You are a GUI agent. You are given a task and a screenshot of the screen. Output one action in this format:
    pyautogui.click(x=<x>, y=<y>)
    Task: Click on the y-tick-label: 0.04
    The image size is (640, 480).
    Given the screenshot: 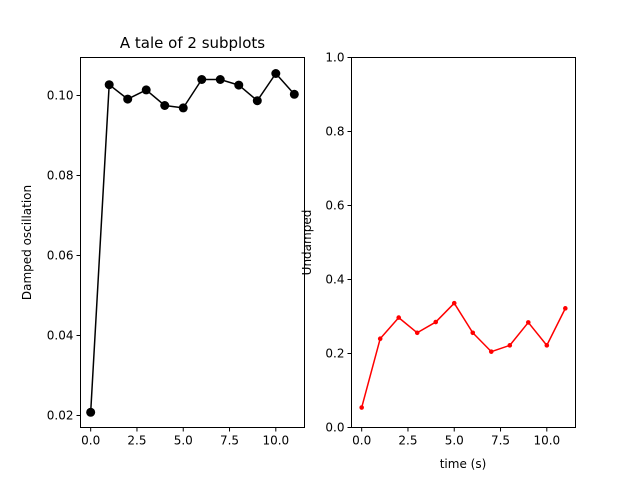 What is the action you would take?
    pyautogui.click(x=60, y=336)
    